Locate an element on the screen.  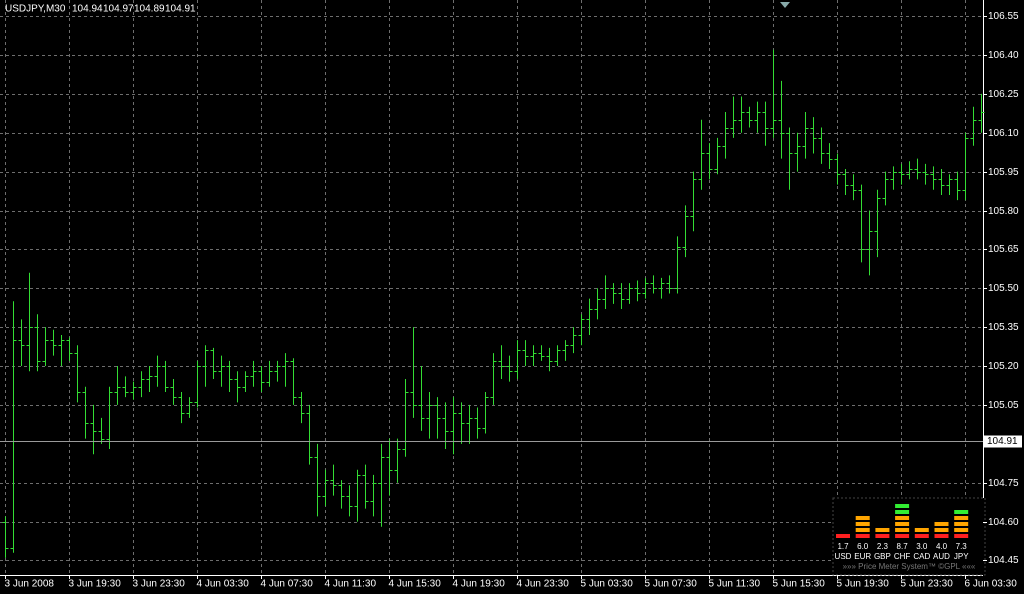
x-tick-label: 3 Jun 19:30 is located at coordinates (95, 584).